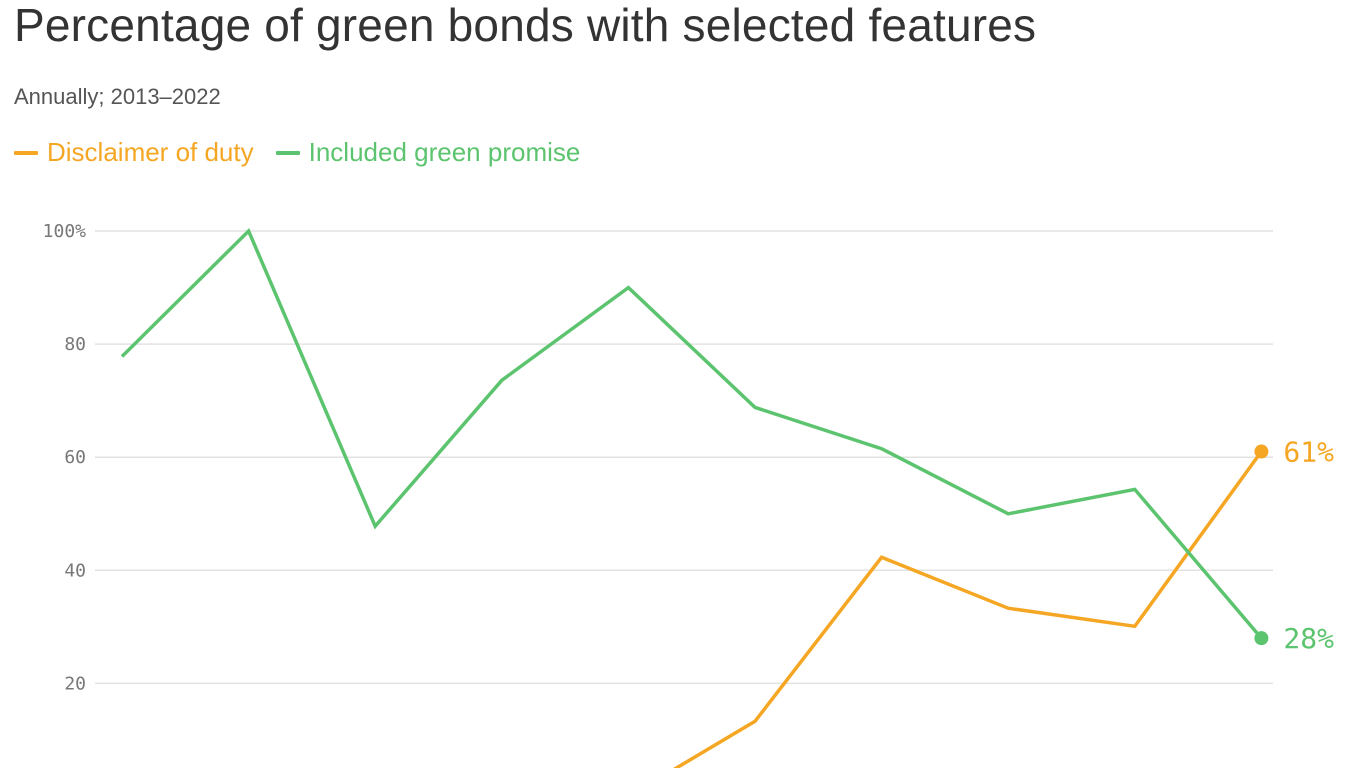 The width and height of the screenshot is (1366, 768). What do you see at coordinates (75, 344) in the screenshot?
I see `y-tick-label: 80` at bounding box center [75, 344].